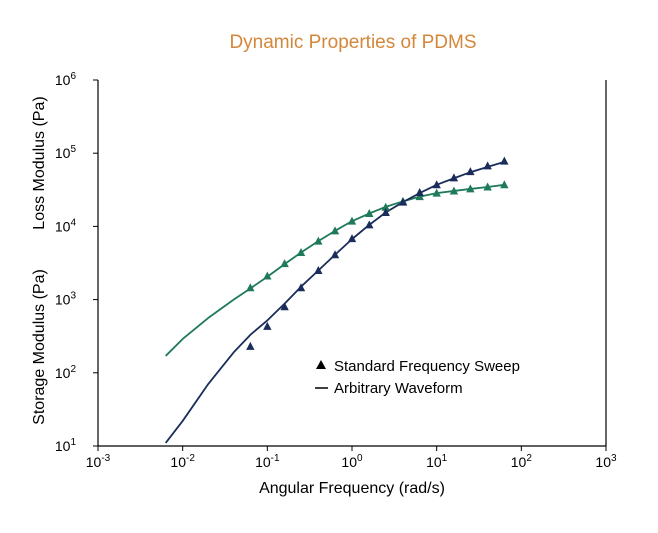  I want to click on y-tick-label: 10⁴, so click(66, 225).